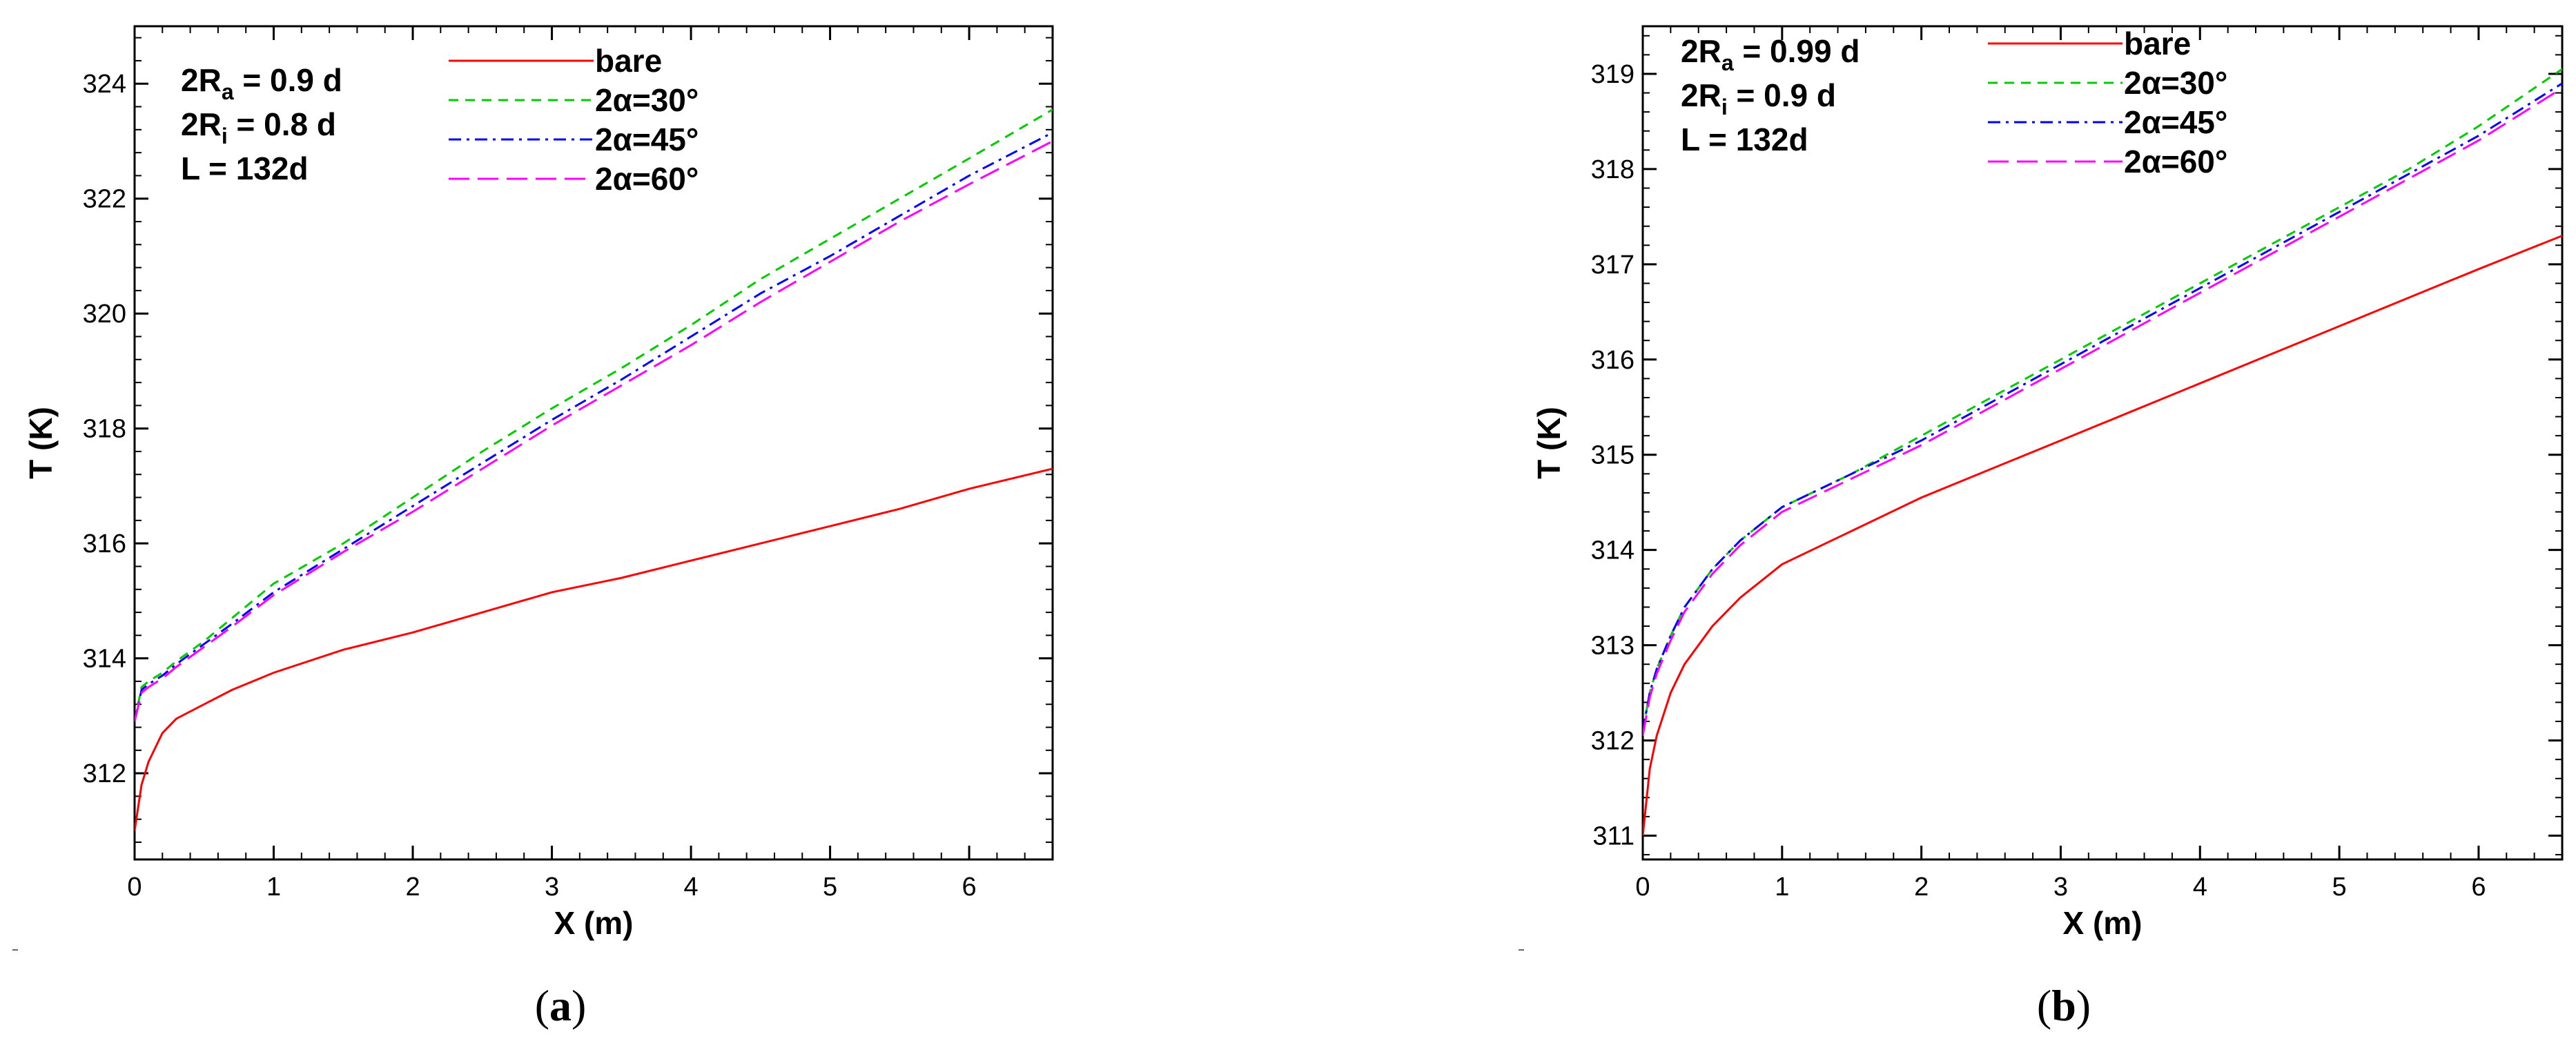 The image size is (2576, 1050). I want to click on panel-label-letter: a, so click(560, 1005).